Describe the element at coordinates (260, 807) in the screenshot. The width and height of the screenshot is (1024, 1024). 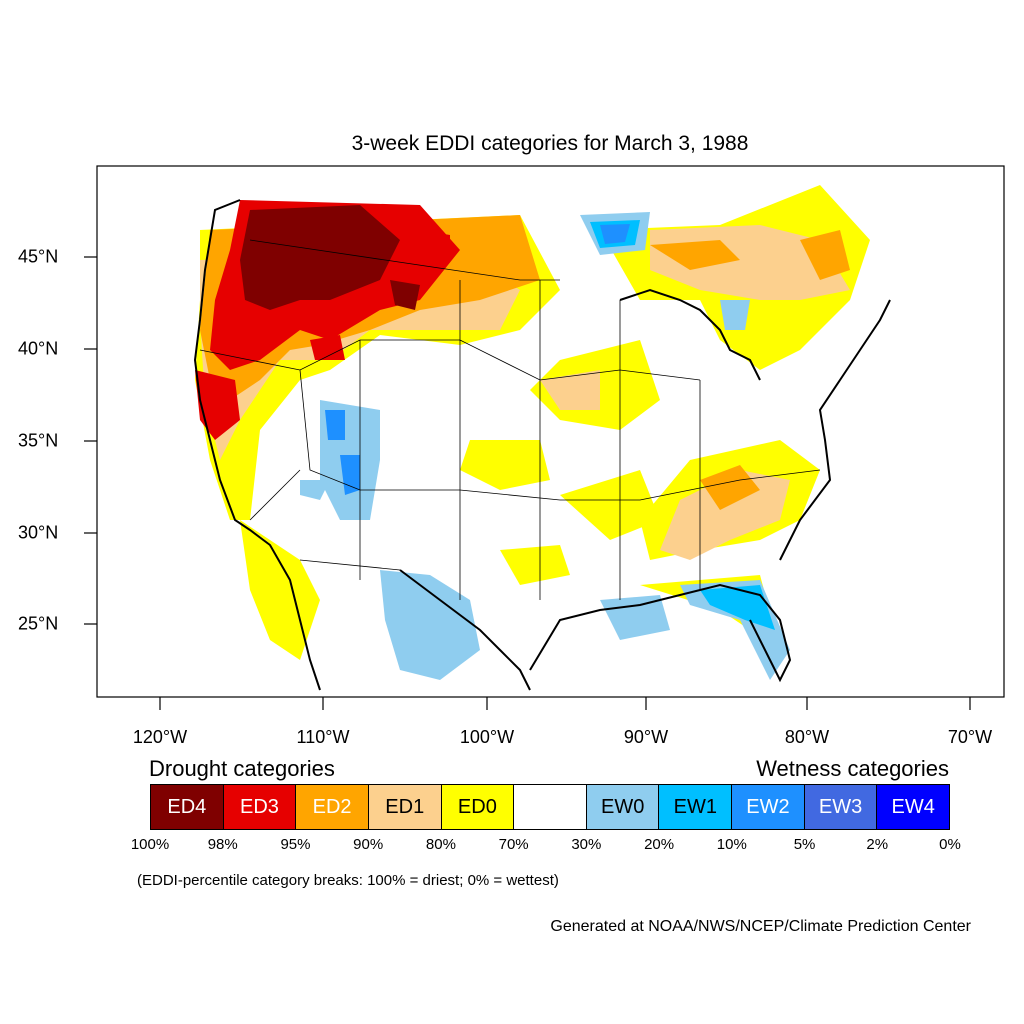
I see `legend-box-ed3: ED3` at that location.